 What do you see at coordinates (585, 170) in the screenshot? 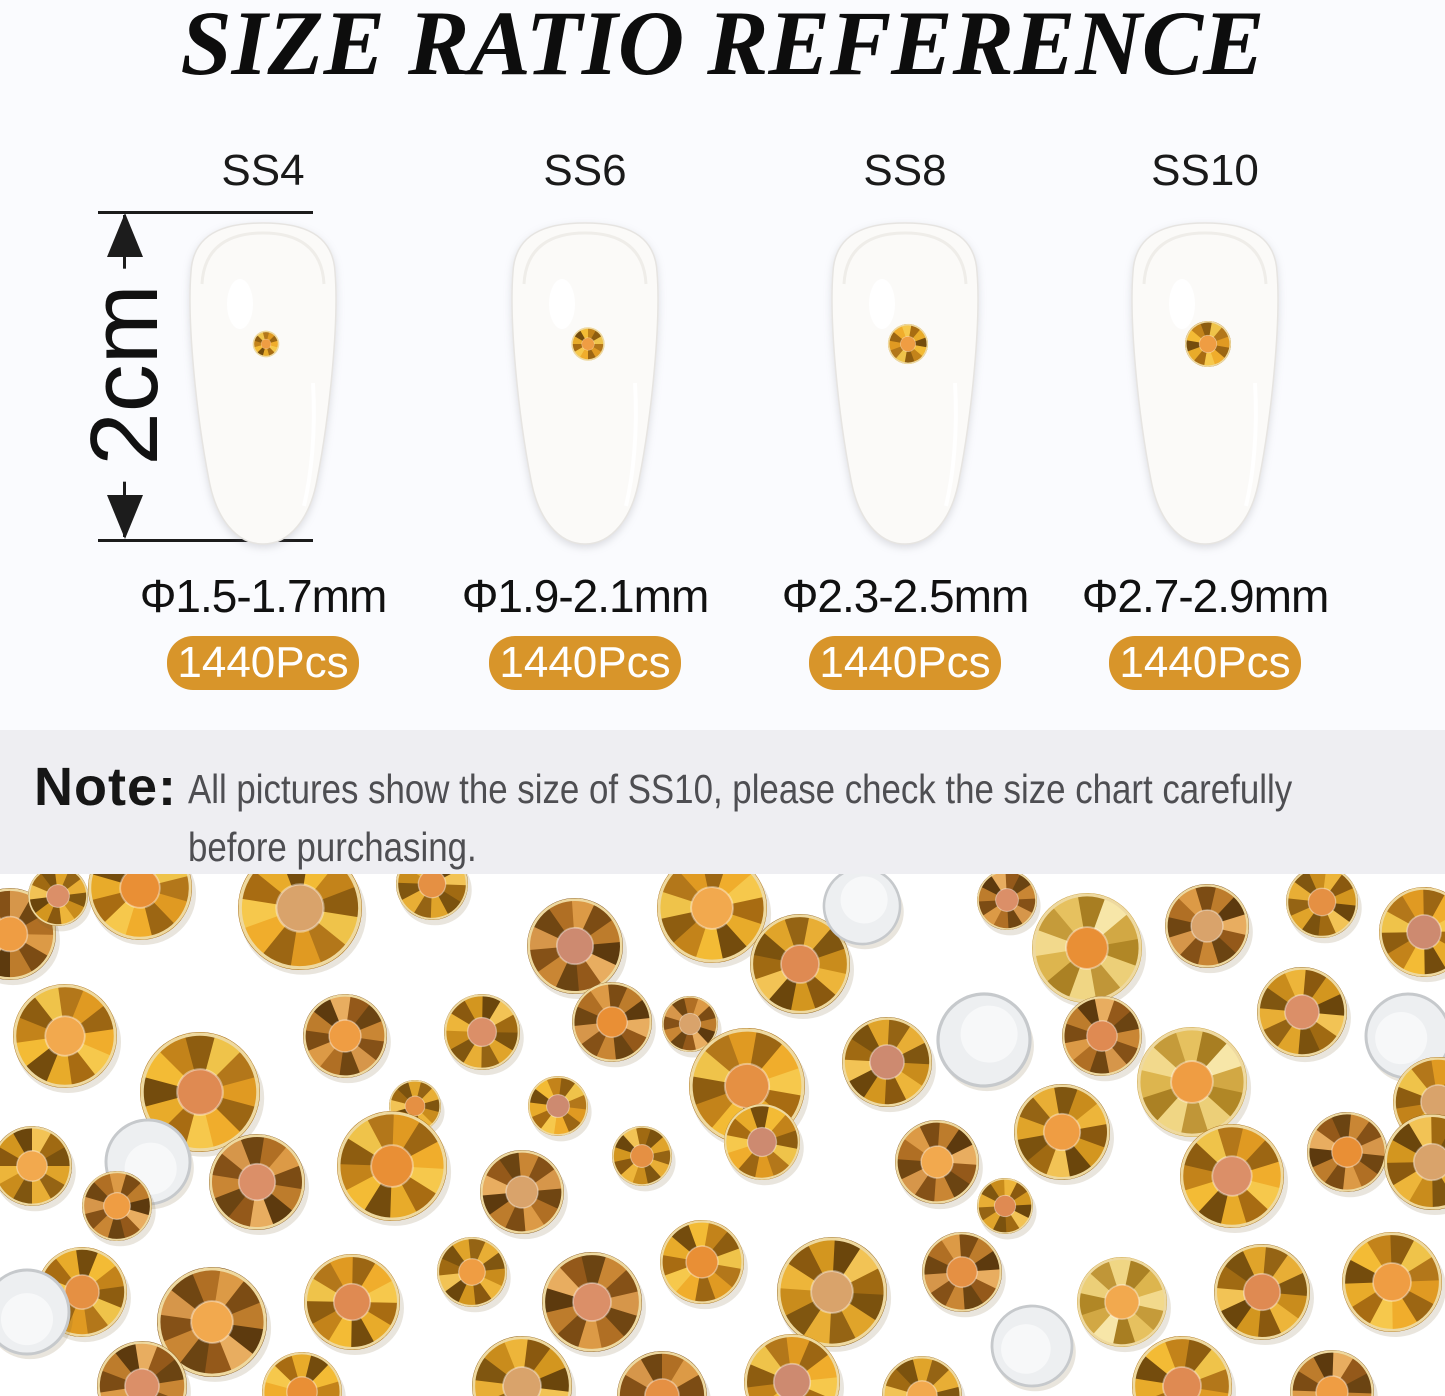
I see `size-name-label: SS6` at bounding box center [585, 170].